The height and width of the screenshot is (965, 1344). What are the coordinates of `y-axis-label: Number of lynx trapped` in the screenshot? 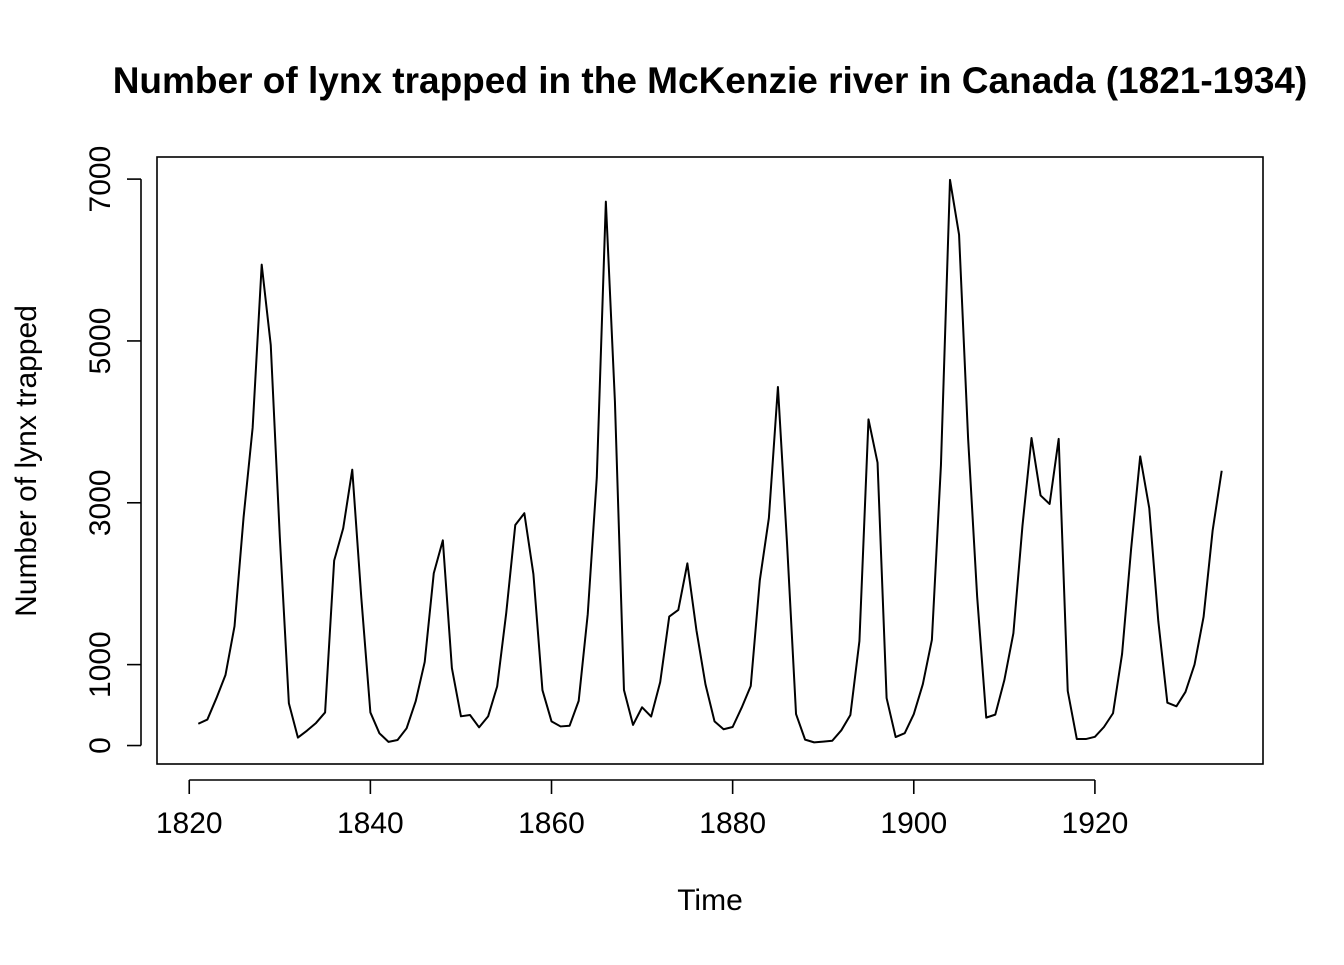 It's located at (26, 461).